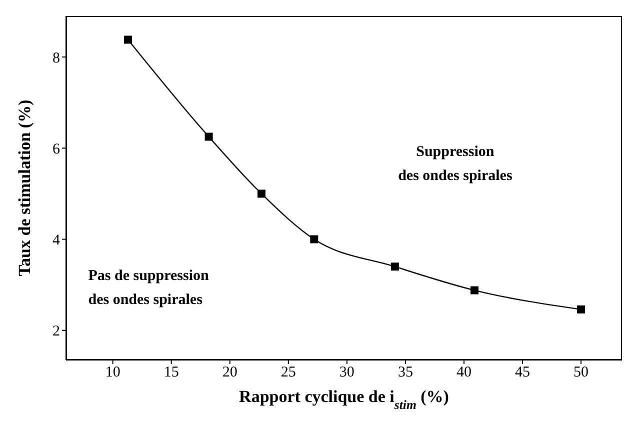 Image resolution: width=638 pixels, height=424 pixels. Describe the element at coordinates (56, 332) in the screenshot. I see `y-tick-label: 2` at that location.